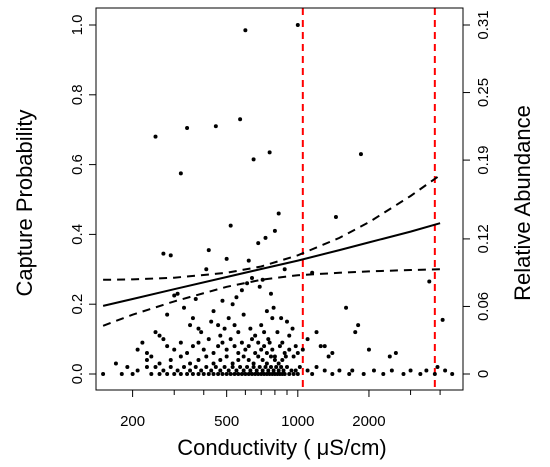 This screenshot has width=550, height=467. What do you see at coordinates (483, 238) in the screenshot?
I see `y2-tick-label: 0.12` at bounding box center [483, 238].